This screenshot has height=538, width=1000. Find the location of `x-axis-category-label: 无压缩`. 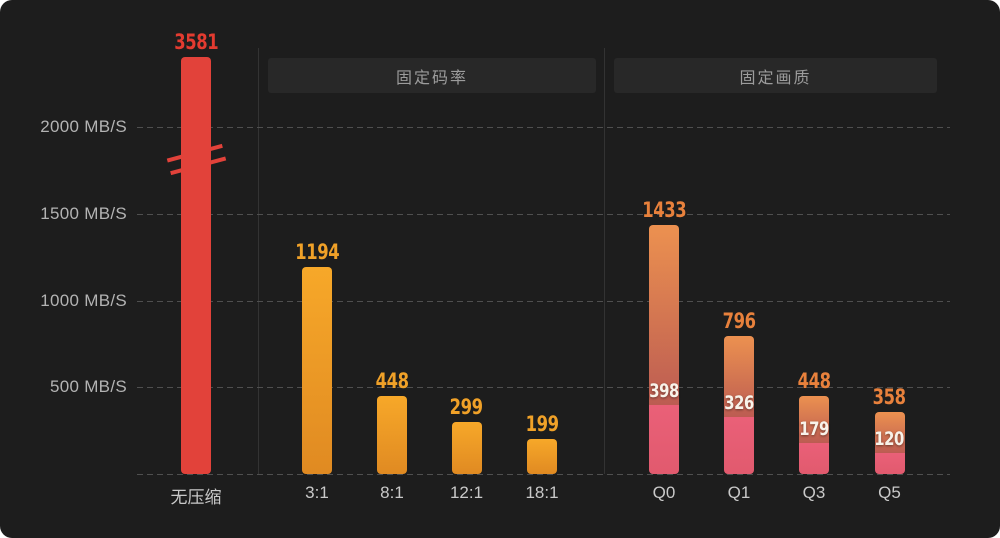

x-axis-category-label: 无压缩 is located at coordinates (196, 497).